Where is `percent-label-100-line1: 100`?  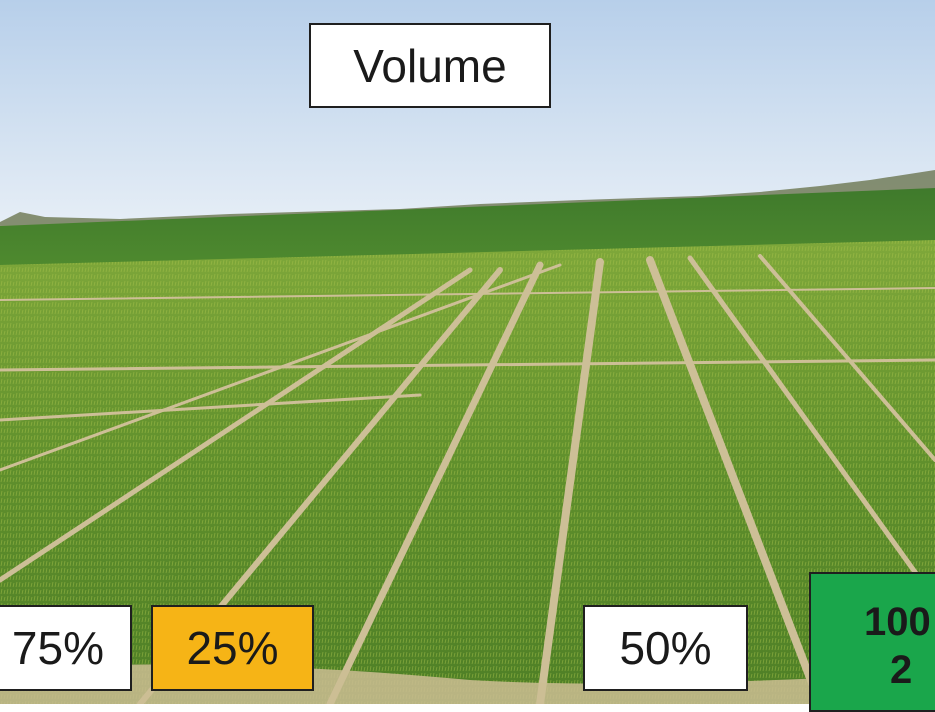 percent-label-100-line1: 100 is located at coordinates (897, 622).